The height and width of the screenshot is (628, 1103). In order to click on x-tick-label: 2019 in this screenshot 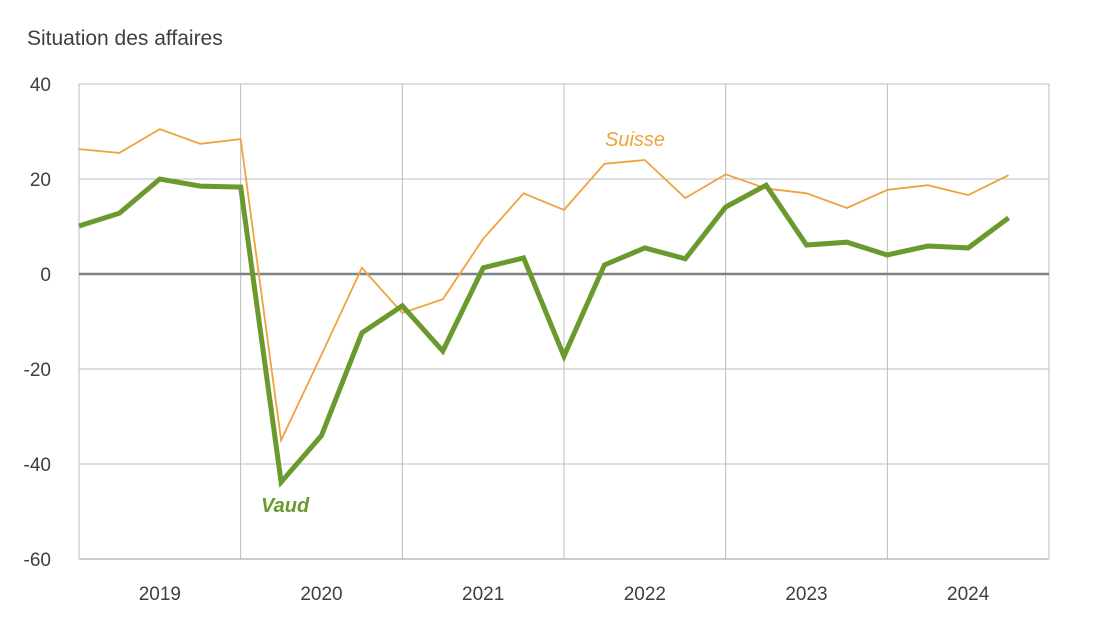, I will do `click(160, 594)`.